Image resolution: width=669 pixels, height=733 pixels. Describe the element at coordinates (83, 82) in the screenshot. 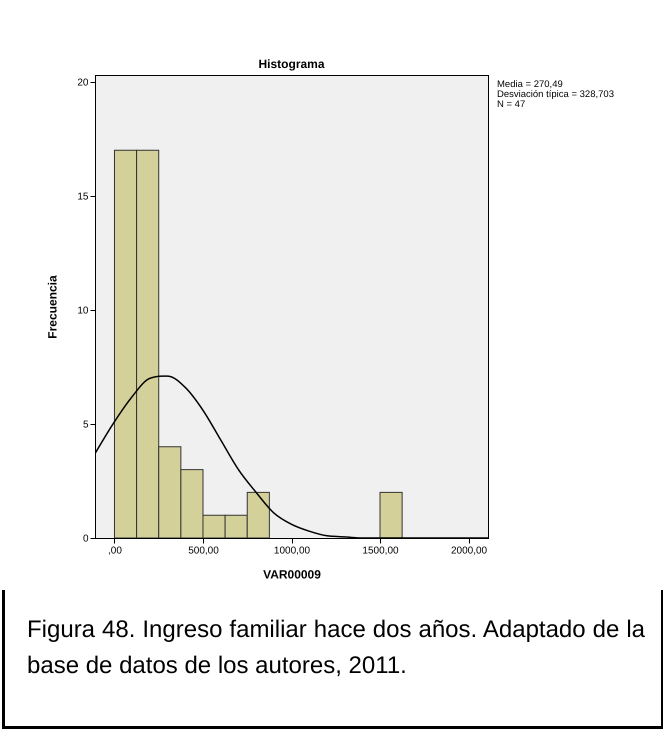

I see `y-tick-label: 20` at that location.